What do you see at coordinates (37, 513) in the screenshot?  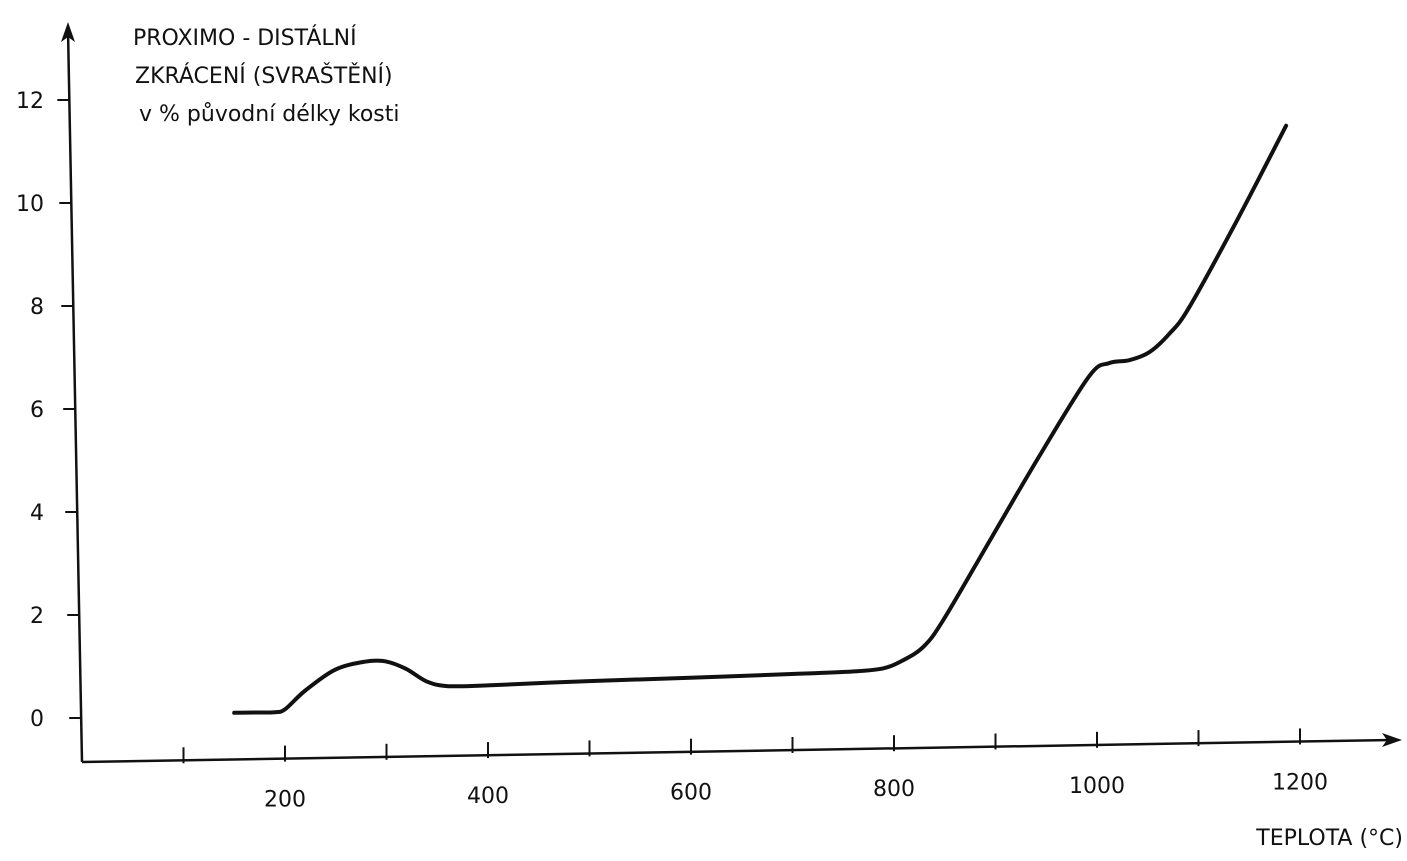 I see `y-tick-label-2: 4` at bounding box center [37, 513].